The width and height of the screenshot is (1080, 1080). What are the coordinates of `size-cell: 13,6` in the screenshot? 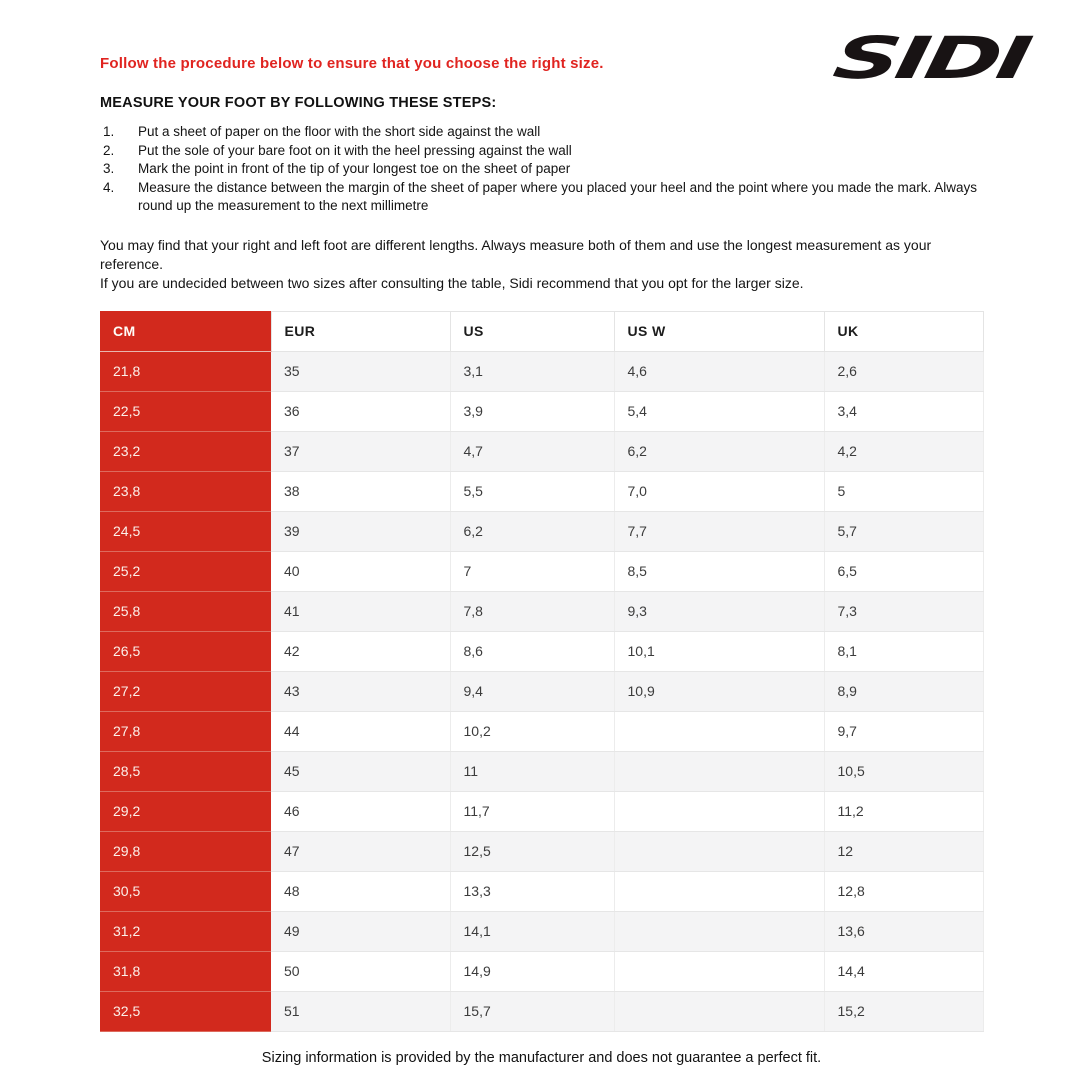 It's located at (904, 931).